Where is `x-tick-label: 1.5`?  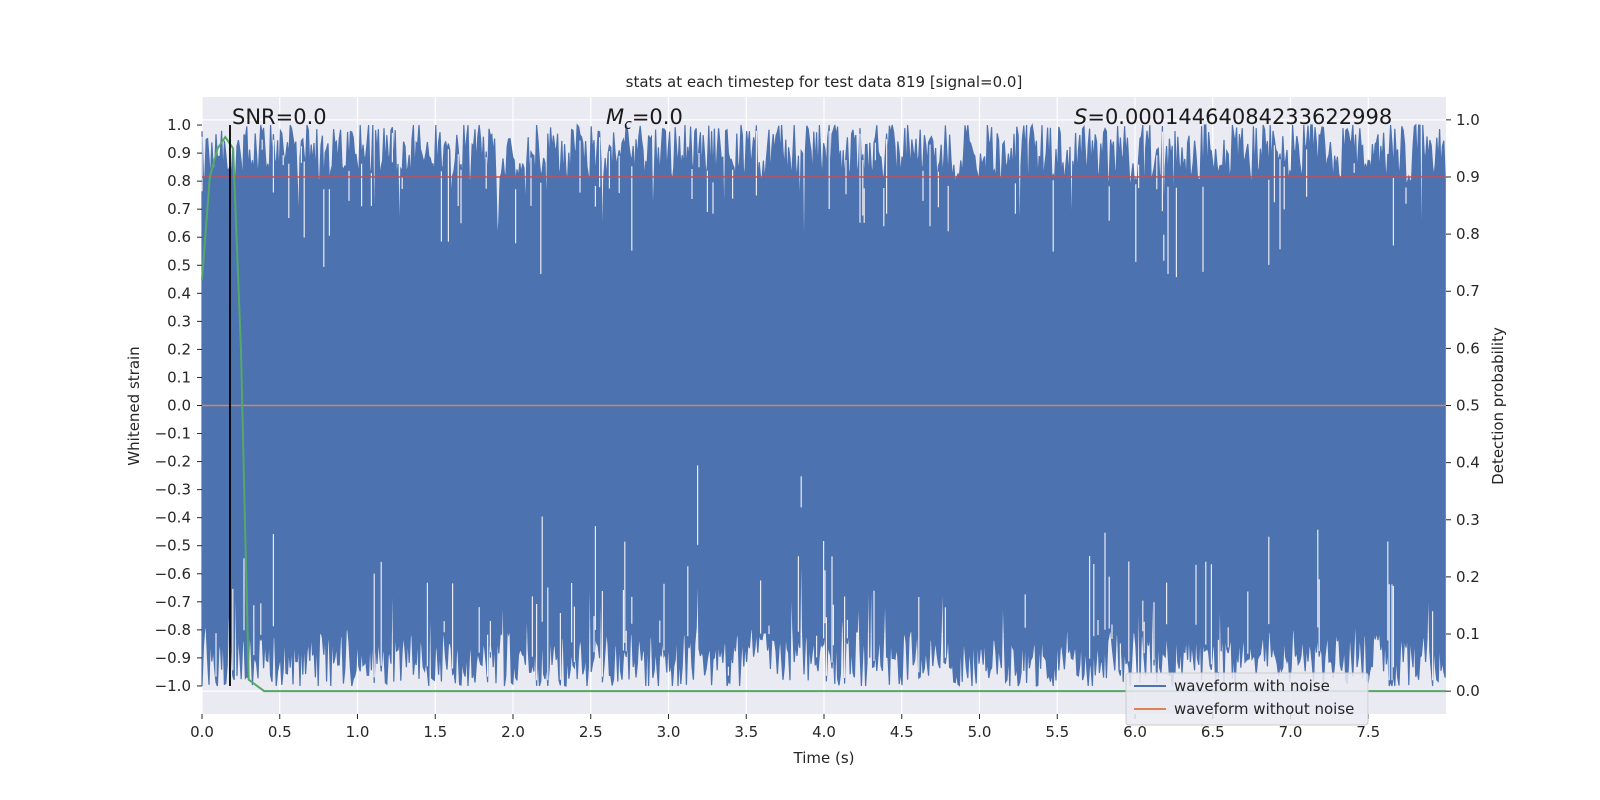
x-tick-label: 1.5 is located at coordinates (435, 732).